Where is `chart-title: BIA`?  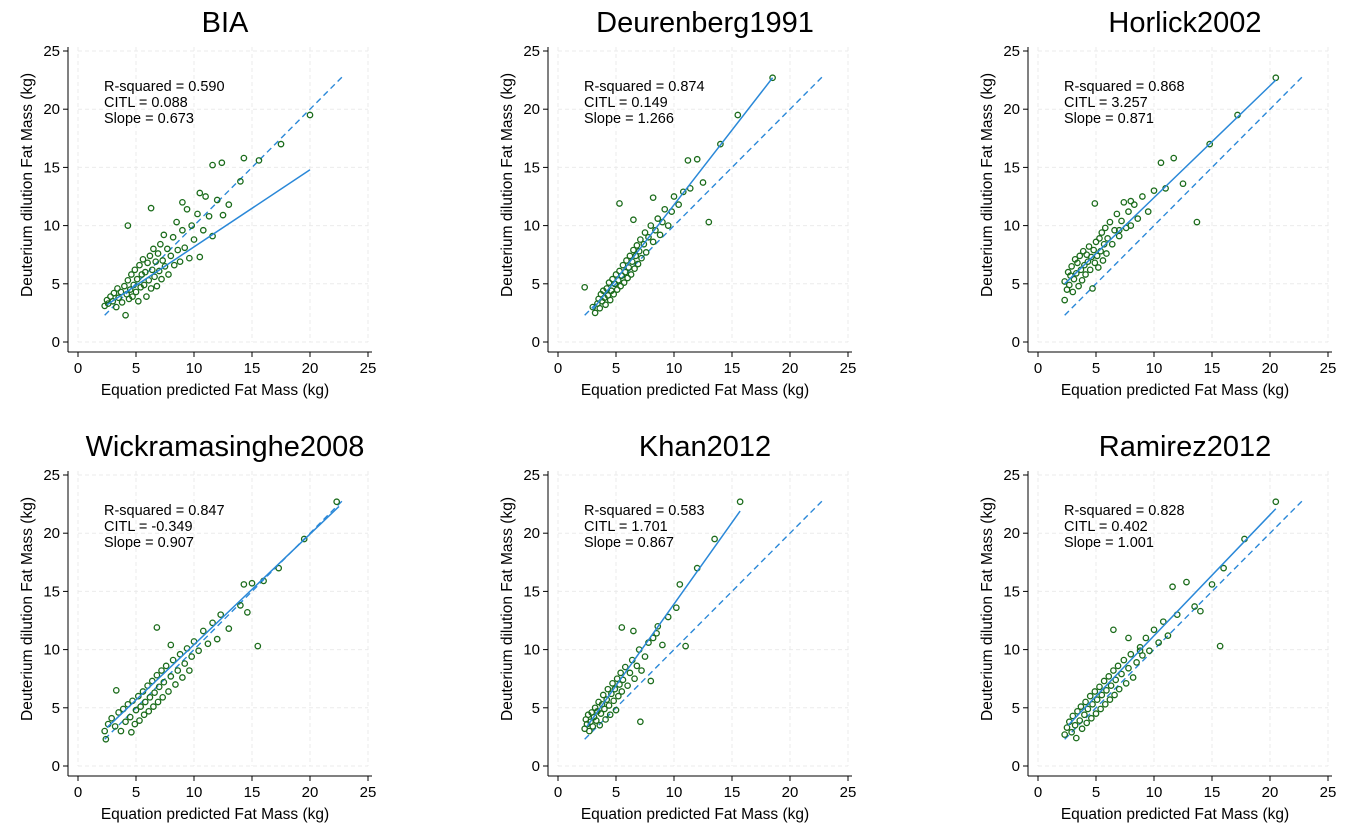
chart-title: BIA is located at coordinates (225, 23).